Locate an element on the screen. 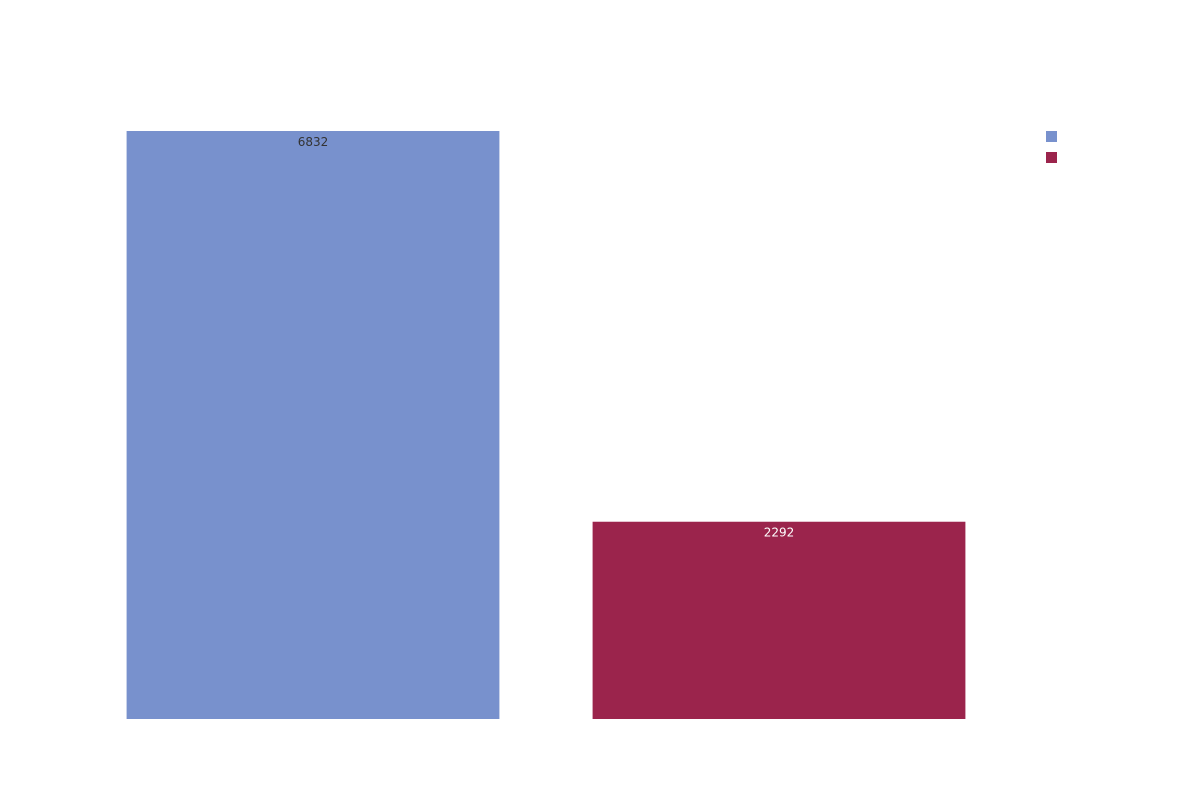  data-label-bar-1: 6832 is located at coordinates (313, 142).